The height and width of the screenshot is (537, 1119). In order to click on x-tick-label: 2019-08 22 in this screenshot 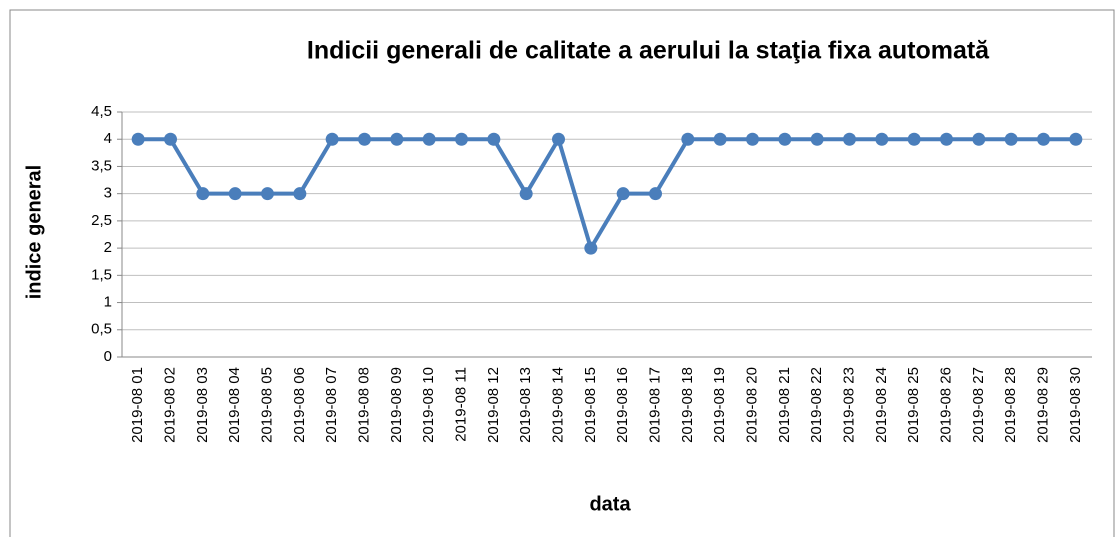, I will do `click(816, 405)`.